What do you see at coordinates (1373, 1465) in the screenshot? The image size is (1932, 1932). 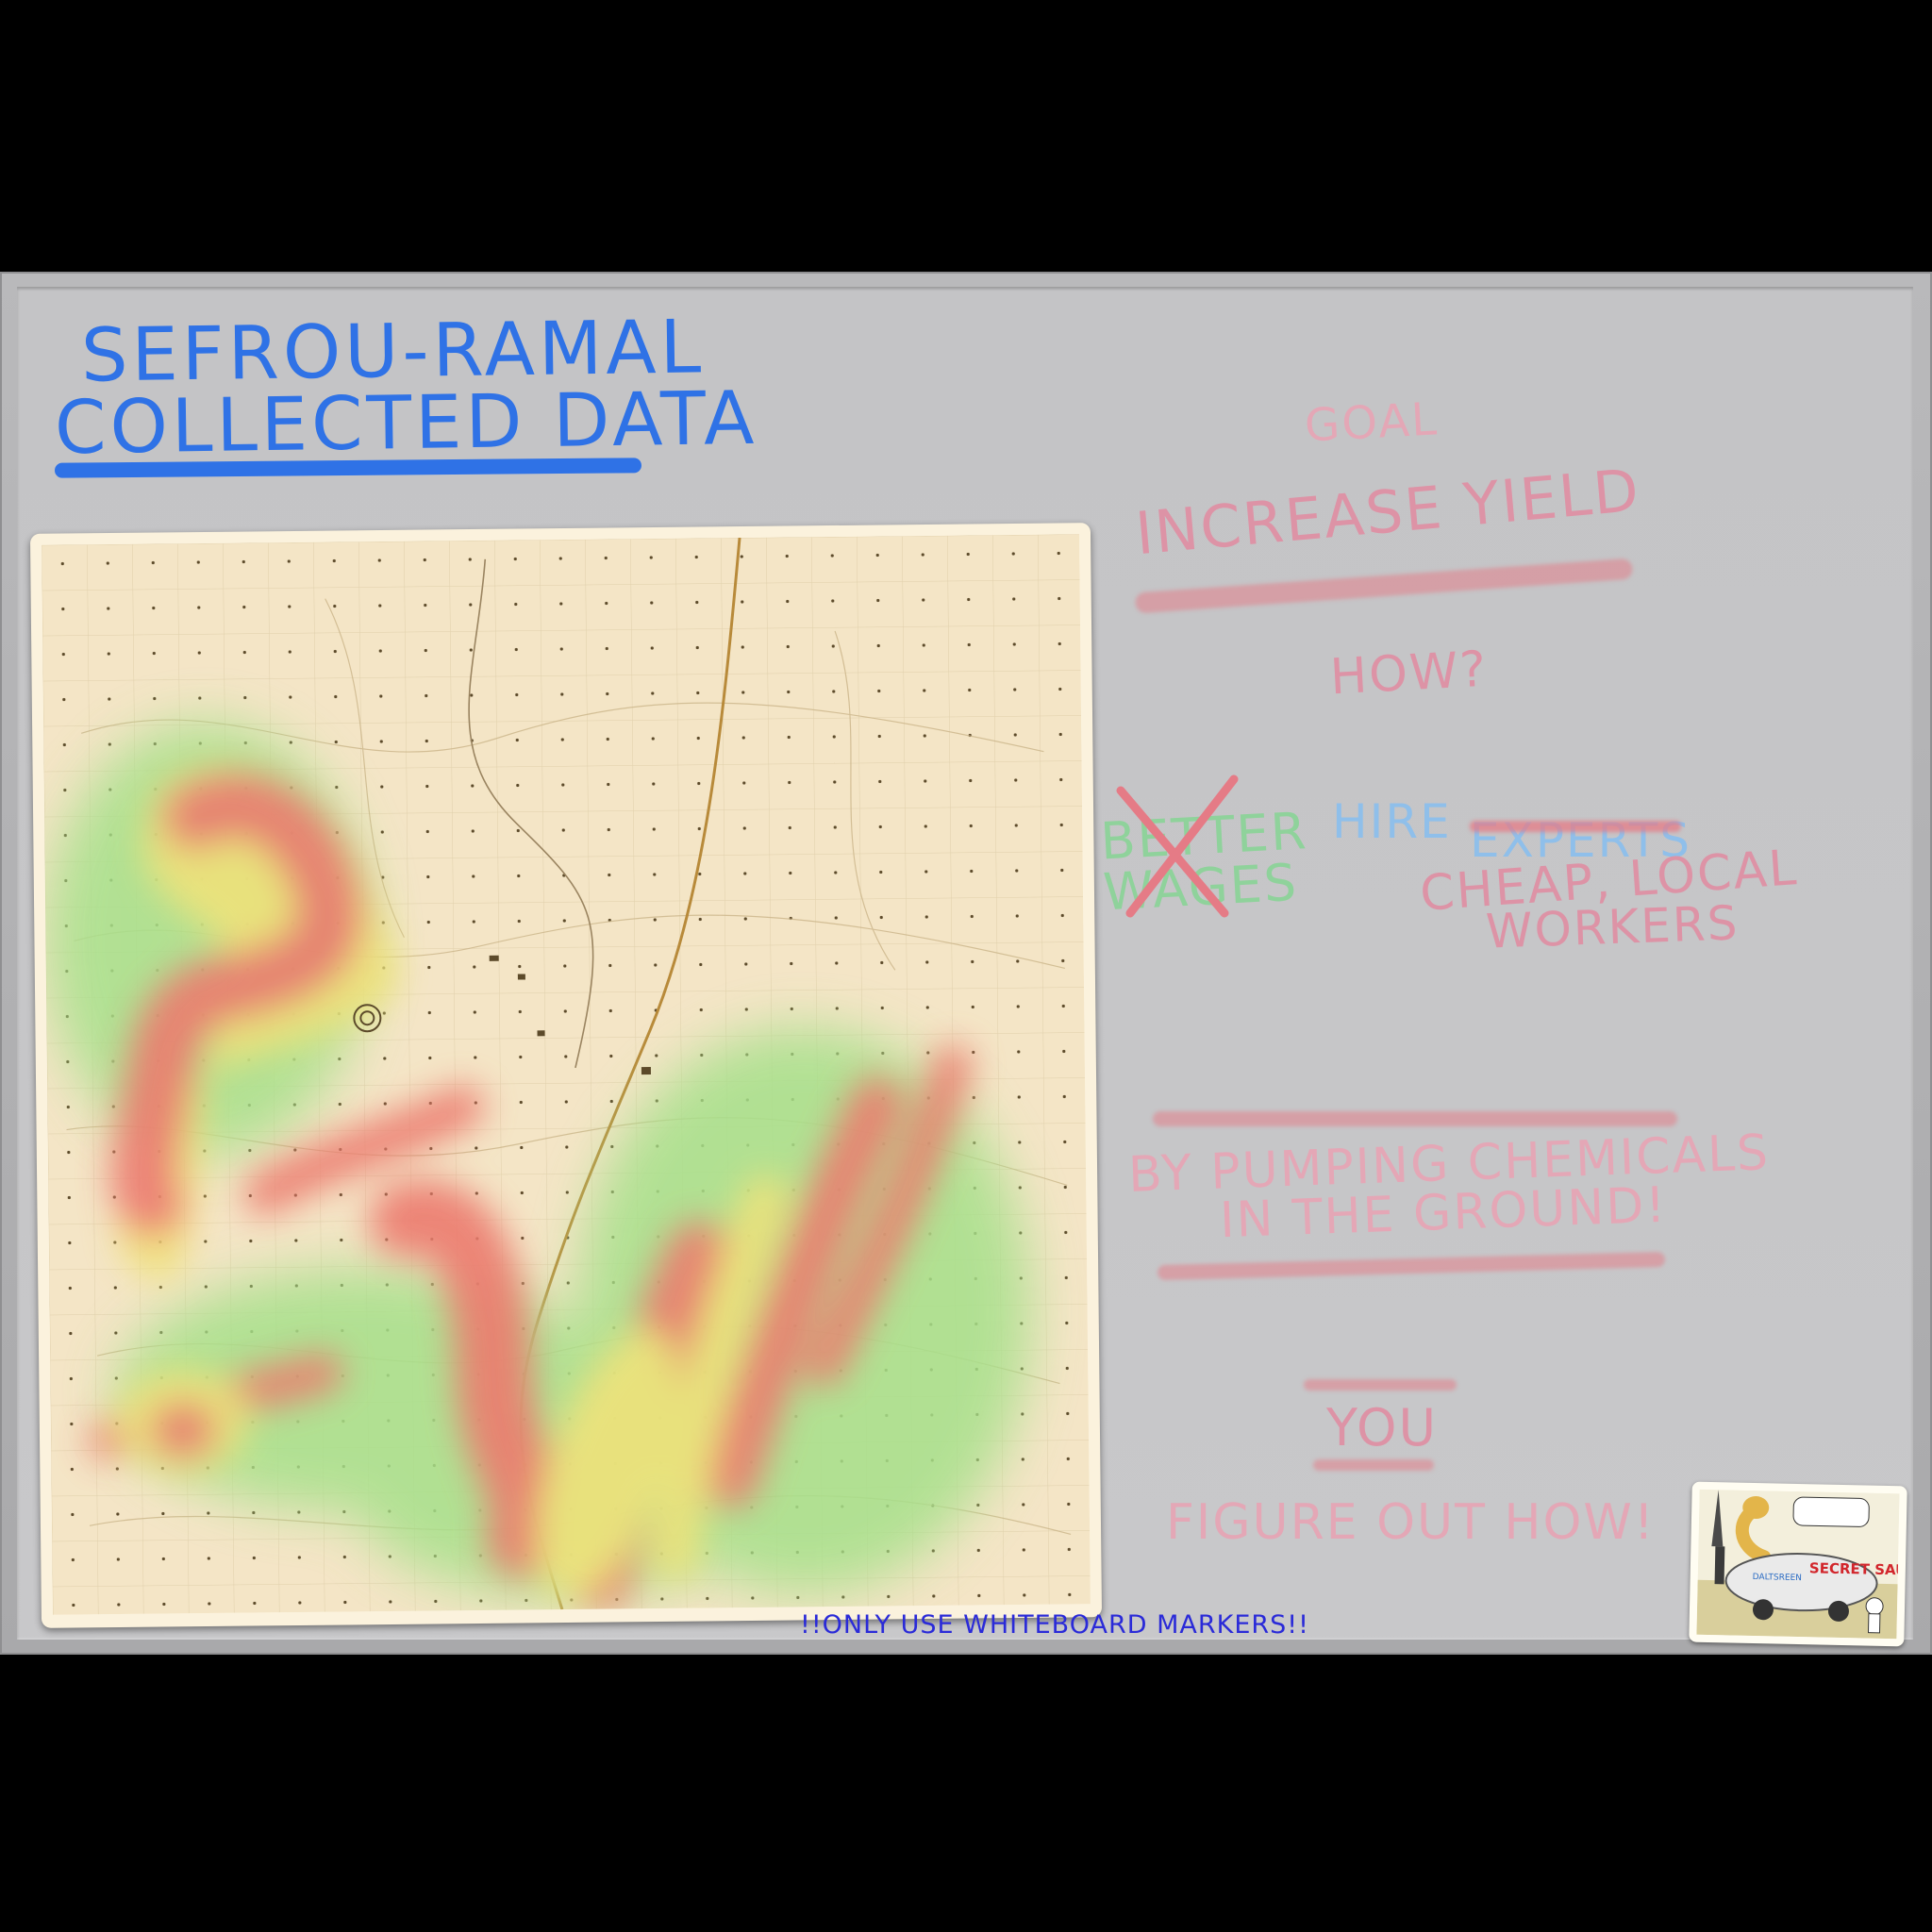 I see `you-underline` at bounding box center [1373, 1465].